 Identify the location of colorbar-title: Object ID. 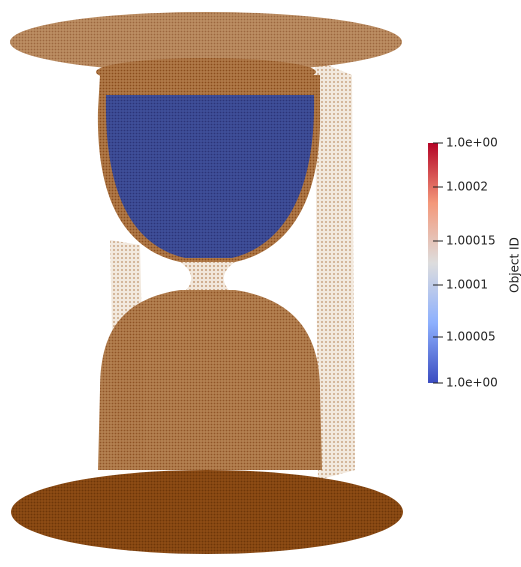
(514, 265).